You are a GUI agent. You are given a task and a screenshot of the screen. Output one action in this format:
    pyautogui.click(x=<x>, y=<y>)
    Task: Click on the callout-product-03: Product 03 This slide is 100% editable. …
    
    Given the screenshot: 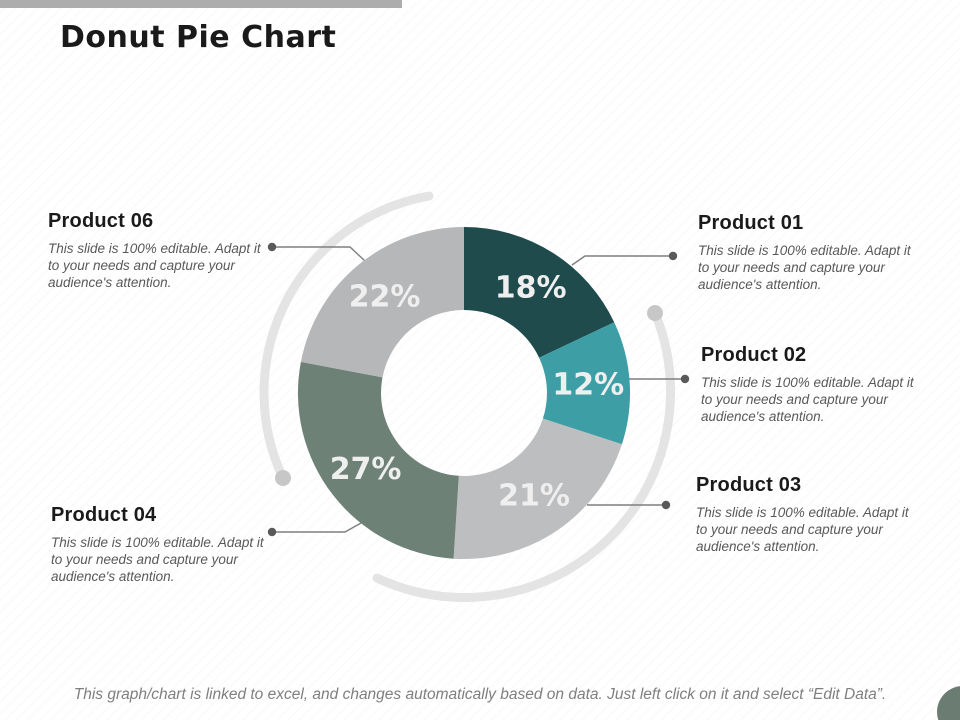 What is the action you would take?
    pyautogui.click(x=805, y=514)
    